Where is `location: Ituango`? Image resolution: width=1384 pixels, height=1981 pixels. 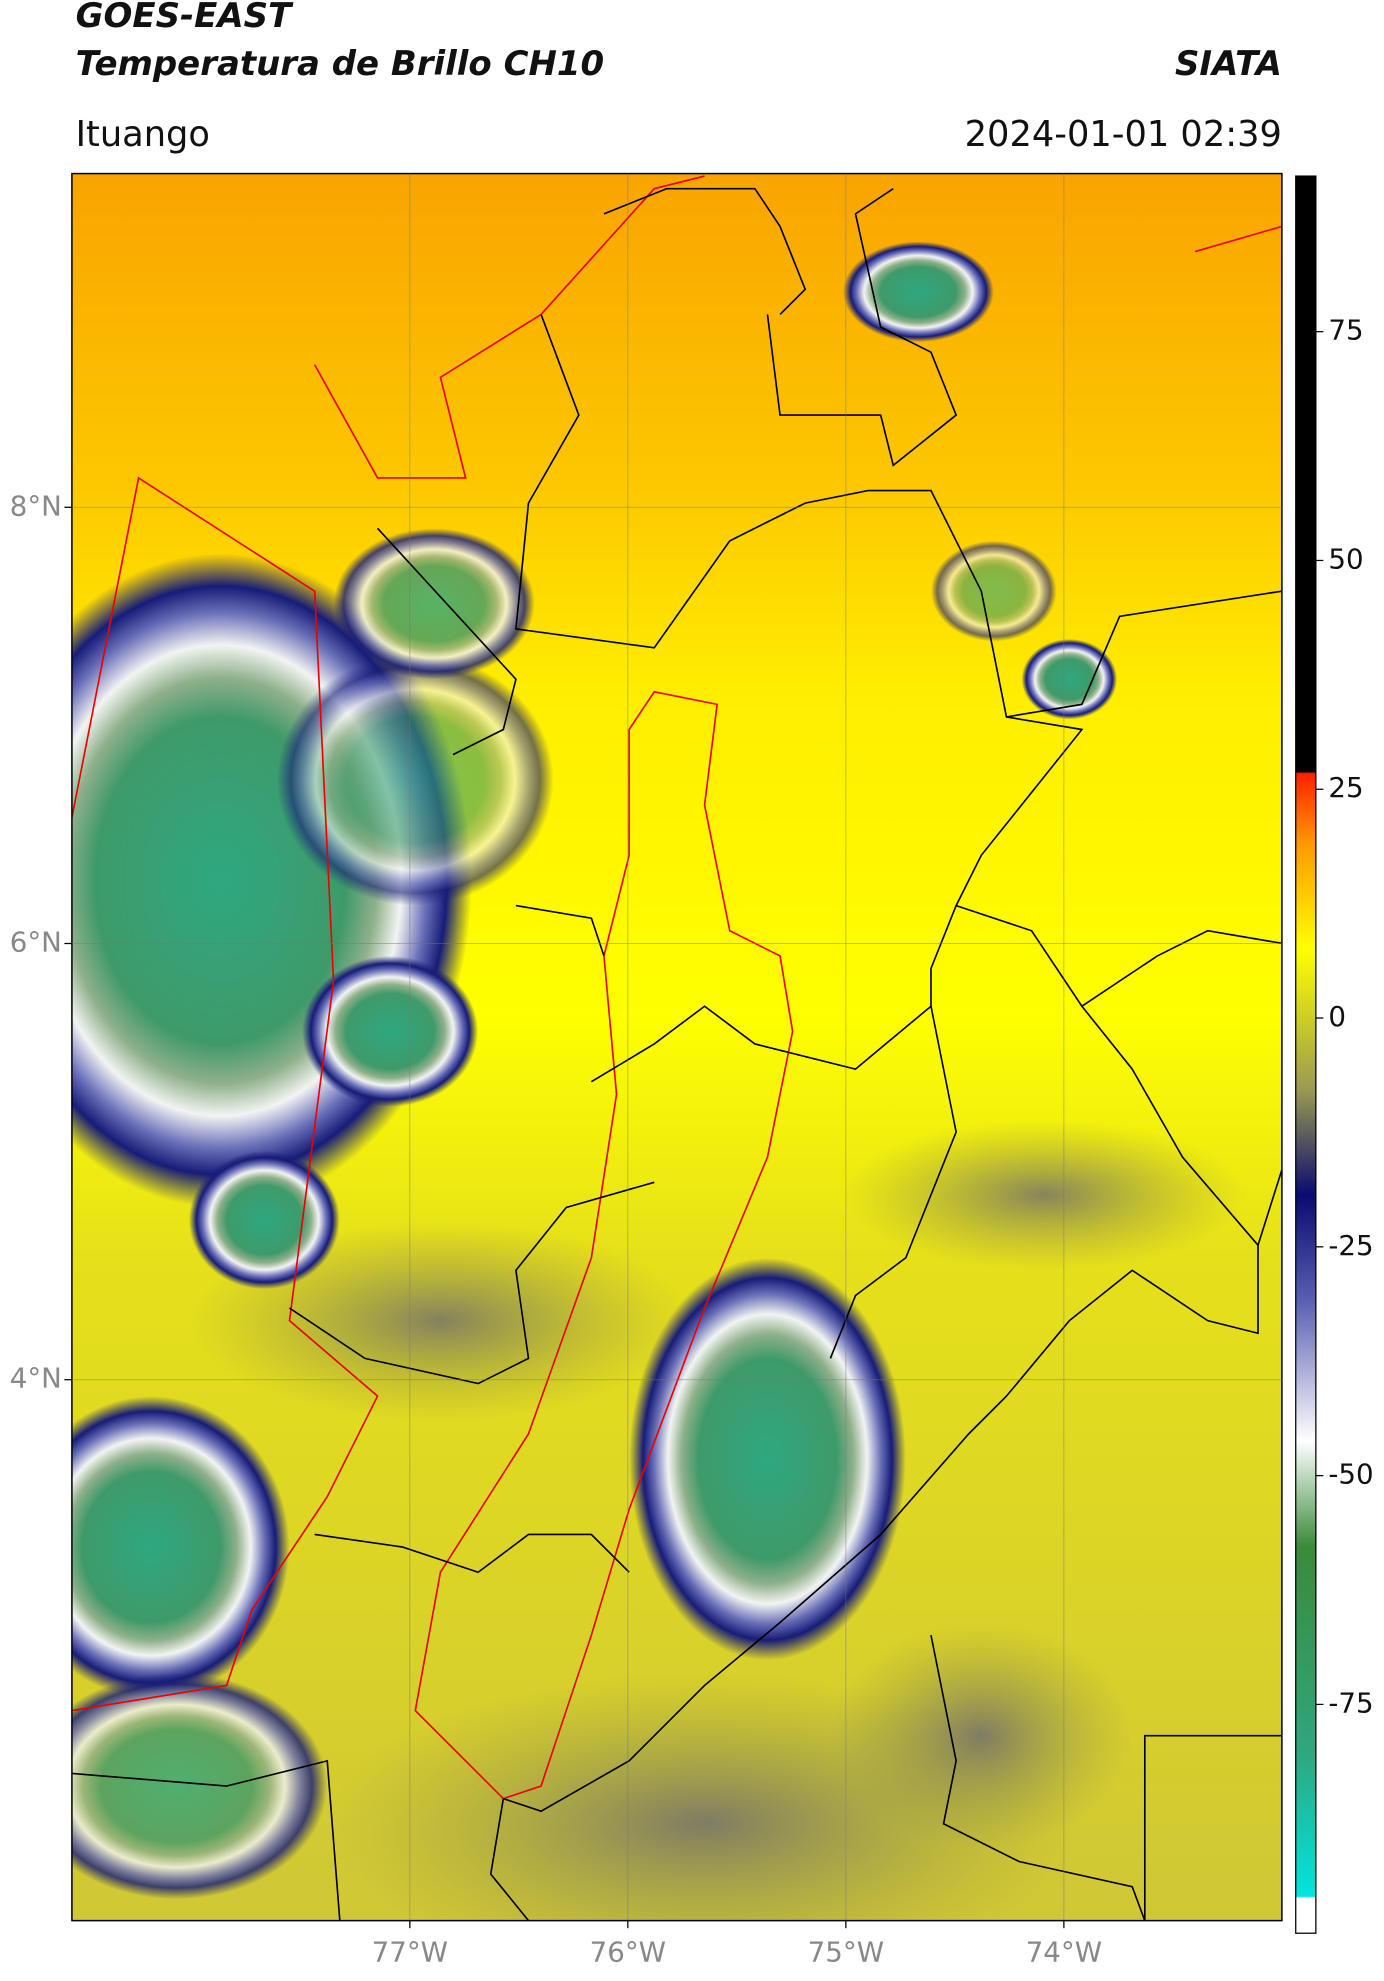 location: Ituango is located at coordinates (143, 134).